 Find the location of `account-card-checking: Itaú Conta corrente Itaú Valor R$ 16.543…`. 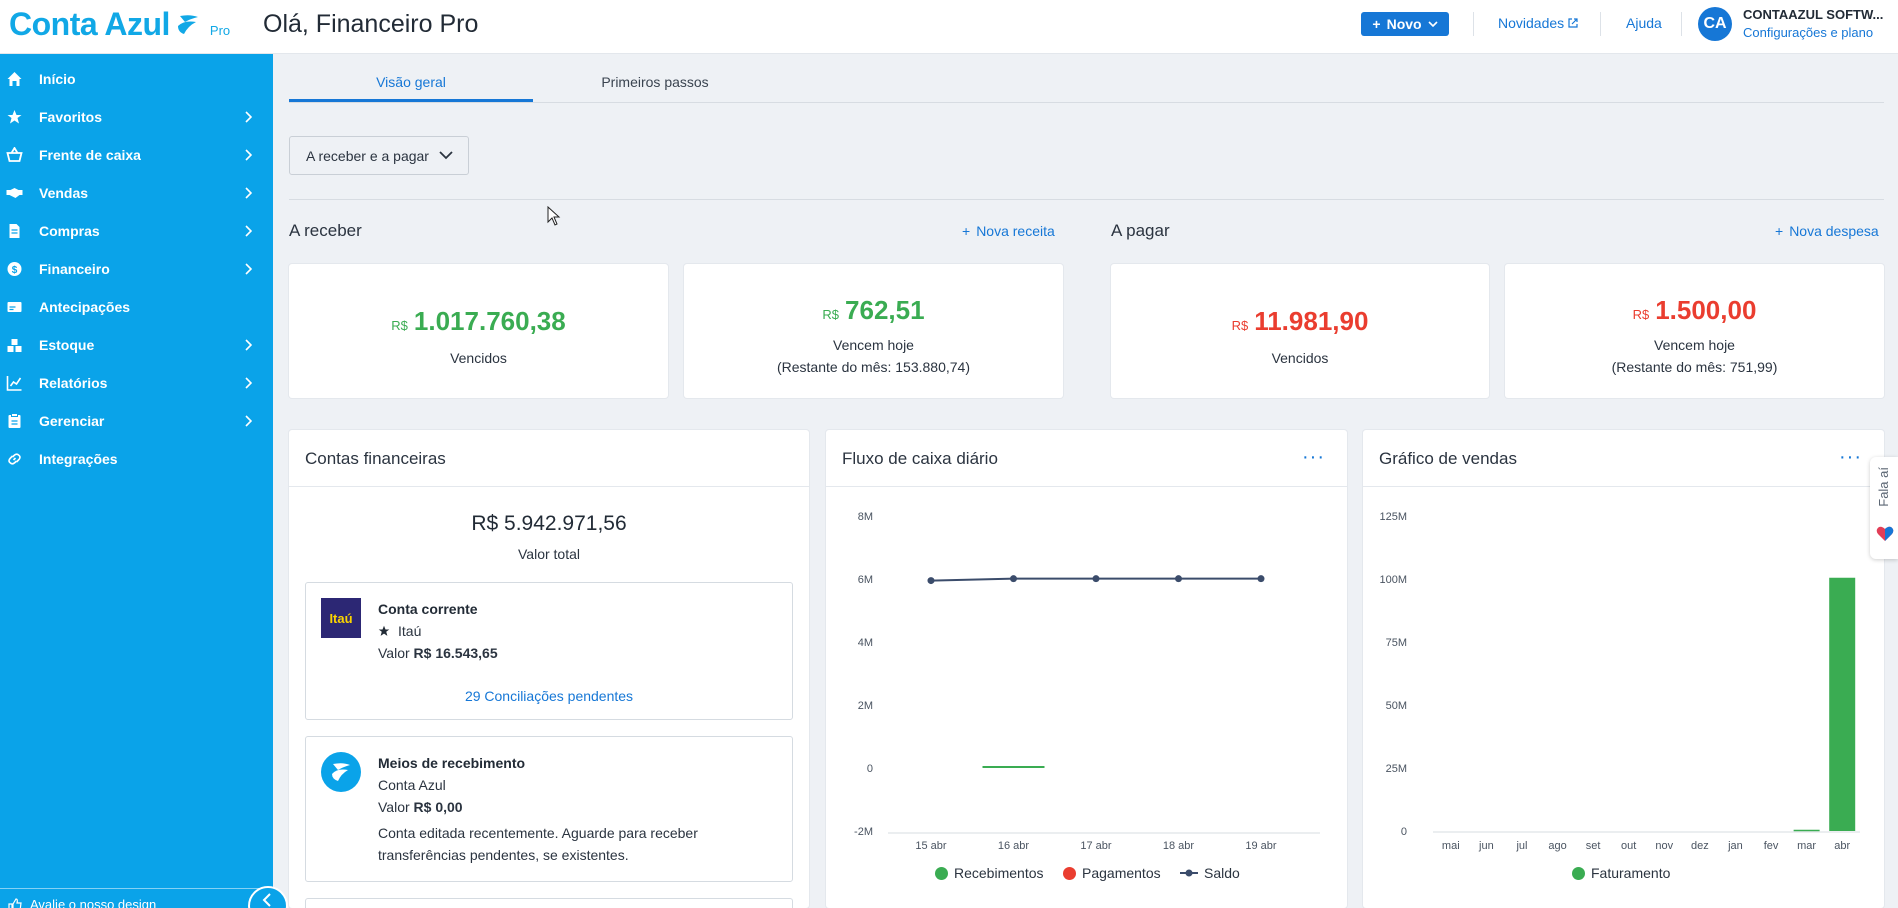

account-card-checking: Itaú Conta corrente Itaú Valor R$ 16.543… is located at coordinates (549, 651).